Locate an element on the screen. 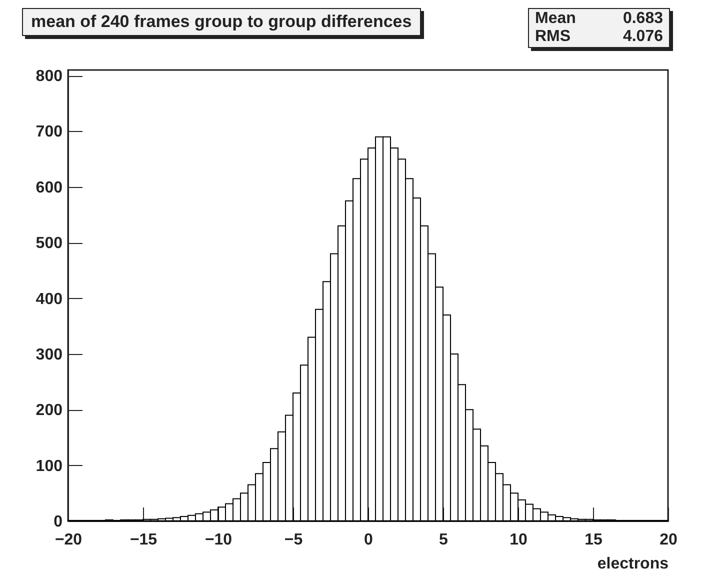  y-tick-label: 0 is located at coordinates (58, 522).